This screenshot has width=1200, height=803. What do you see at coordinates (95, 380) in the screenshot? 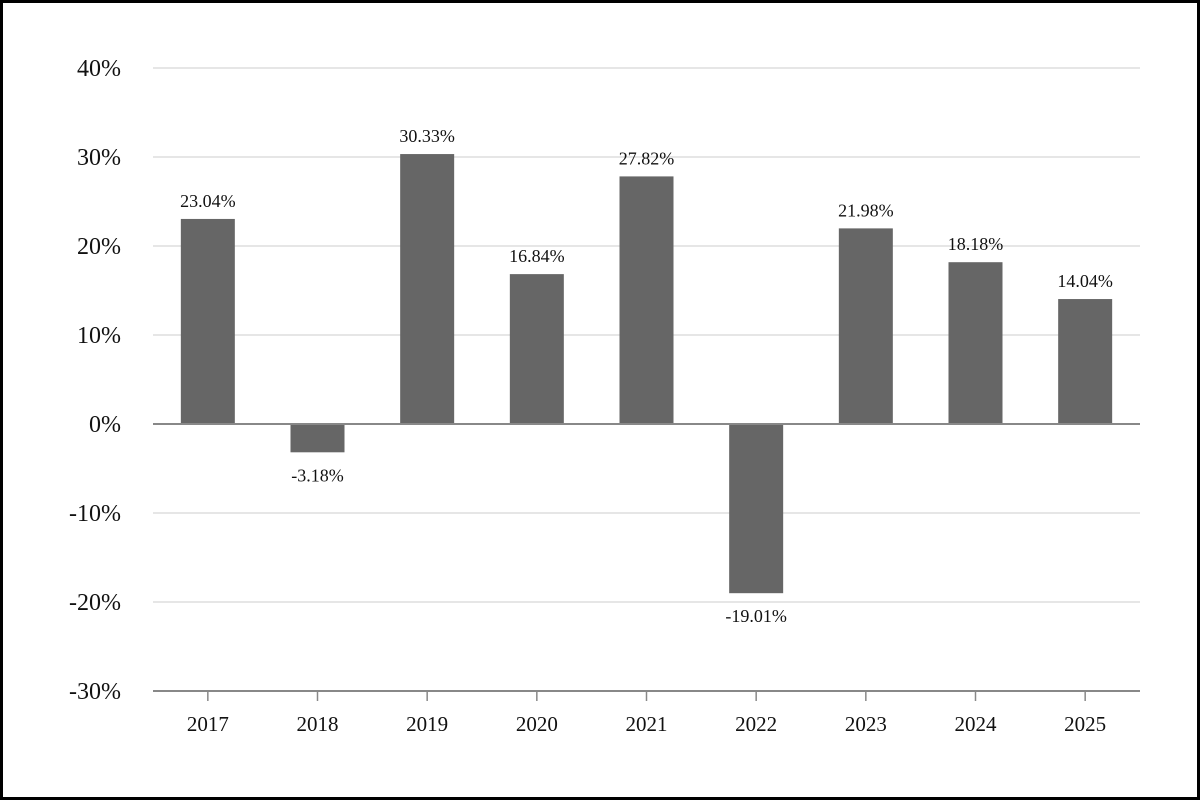
I see `y-axis-tick-labels: 40% 30% 20% 10% 0% -10% -20% -30%` at bounding box center [95, 380].